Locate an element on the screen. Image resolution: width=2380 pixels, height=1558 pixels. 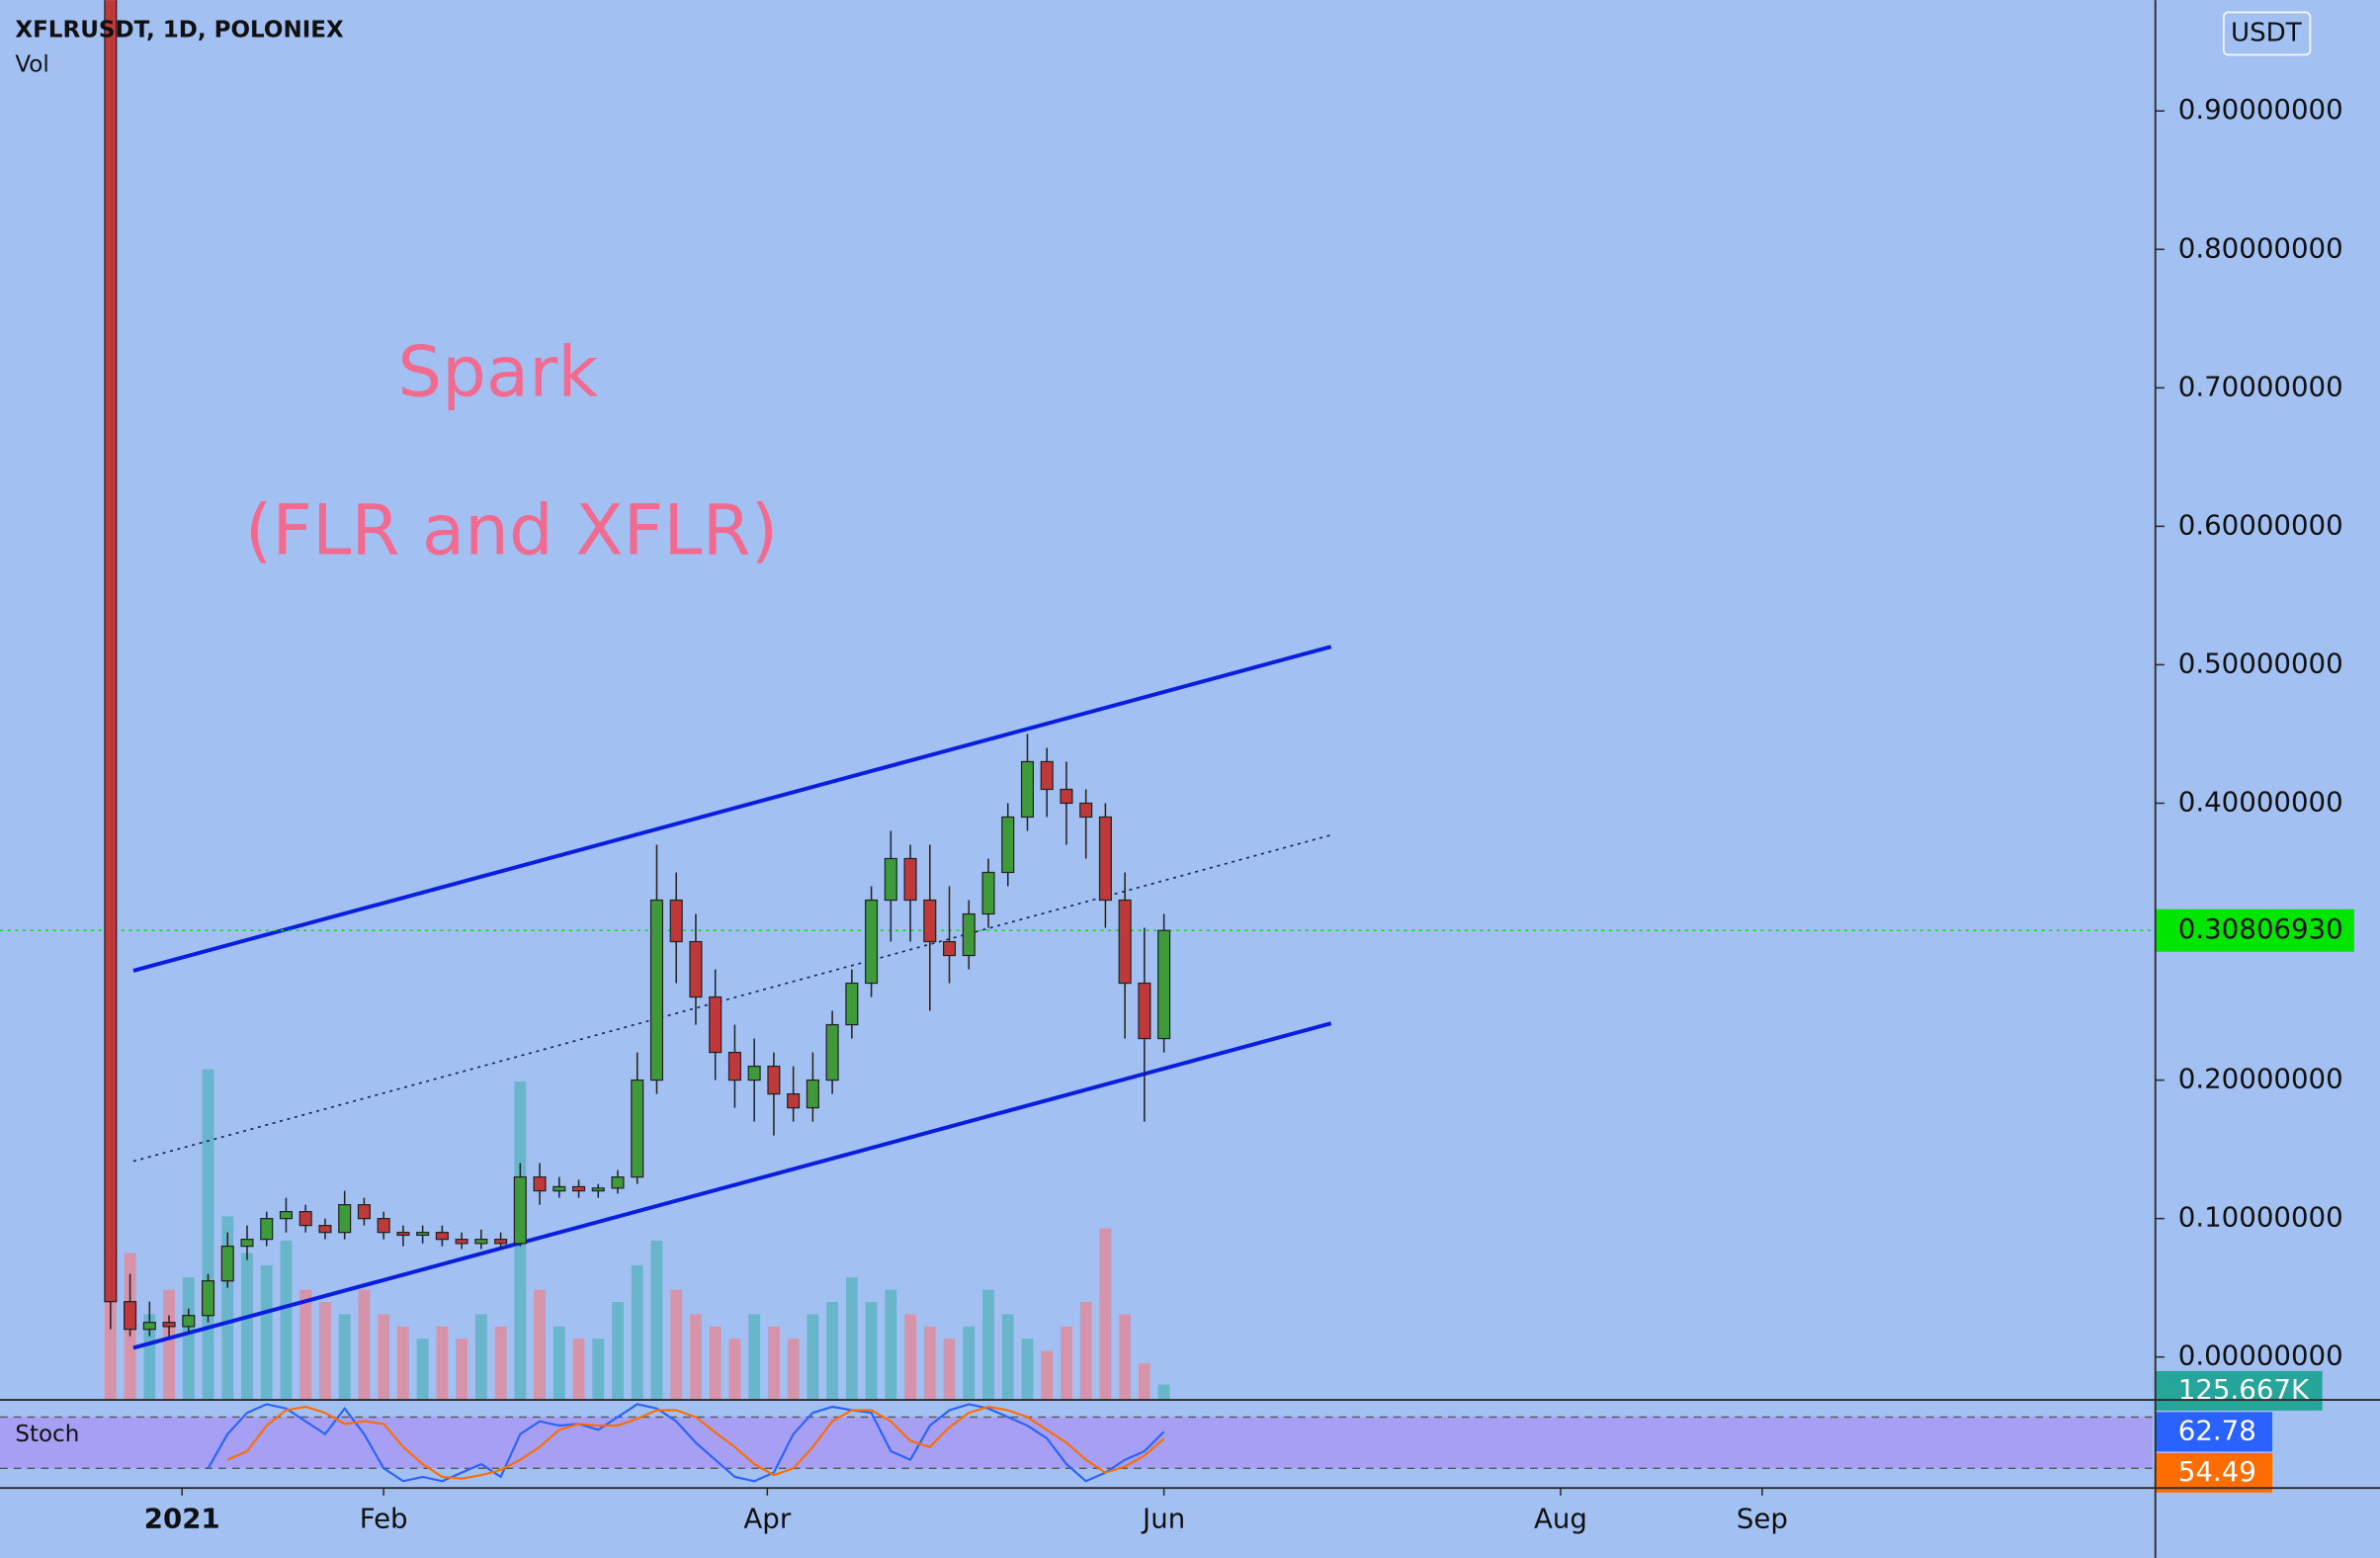
annotation: (FLR and XFLR) is located at coordinates (511, 529).